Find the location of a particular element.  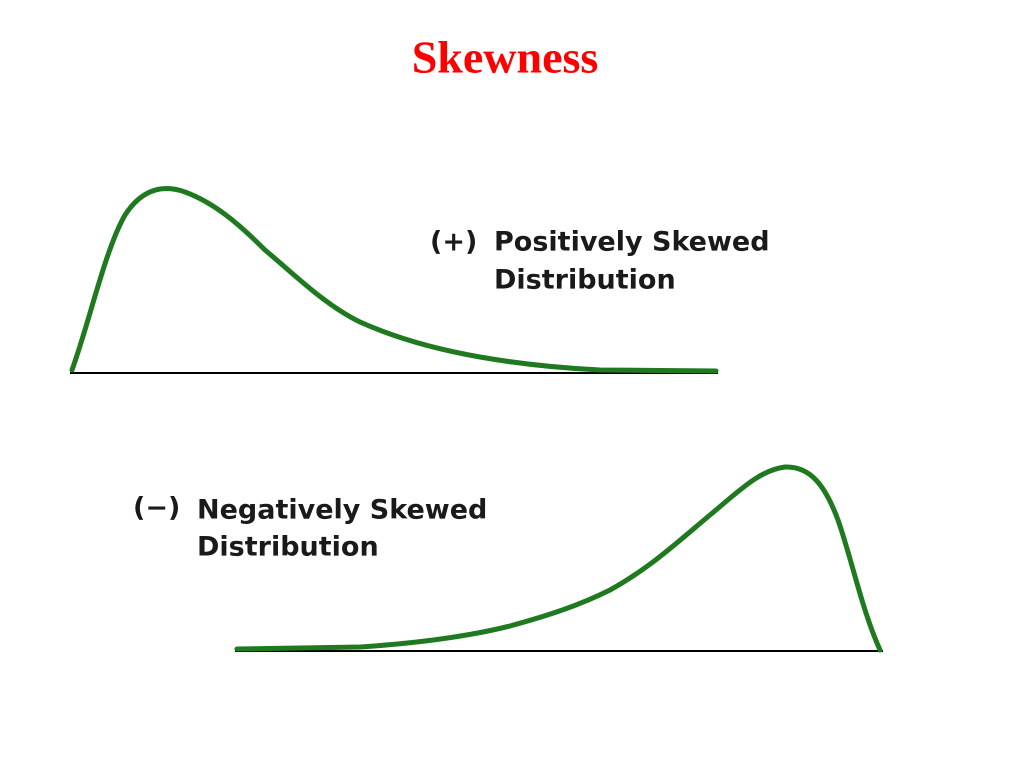

sign: (+) is located at coordinates (453, 242).